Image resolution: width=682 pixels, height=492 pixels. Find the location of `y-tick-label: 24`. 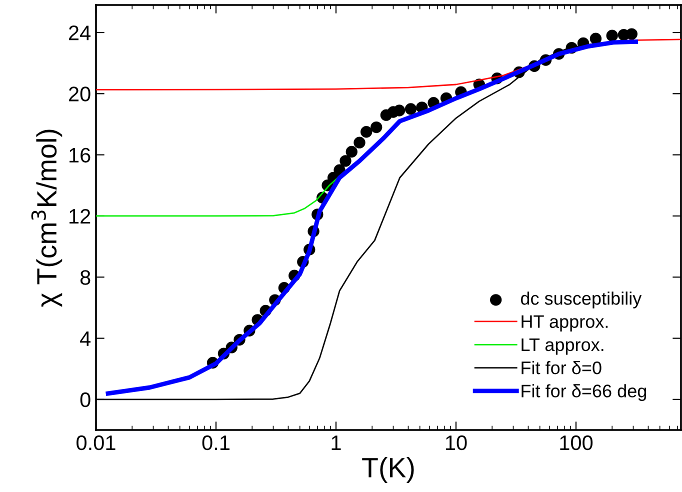

y-tick-label: 24 is located at coordinates (80, 33).